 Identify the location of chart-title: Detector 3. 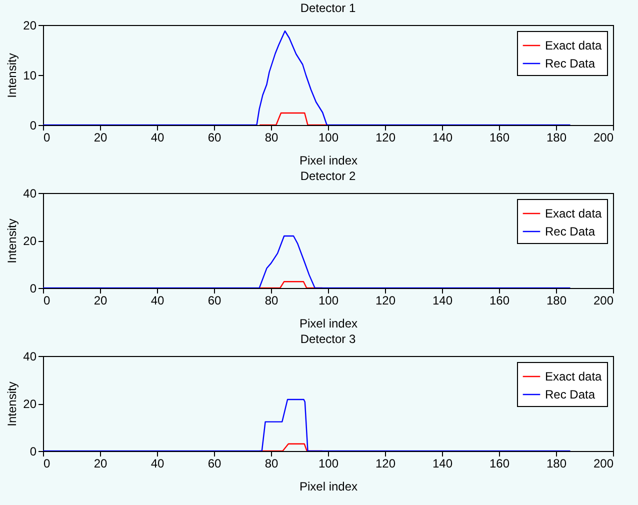
(328, 339).